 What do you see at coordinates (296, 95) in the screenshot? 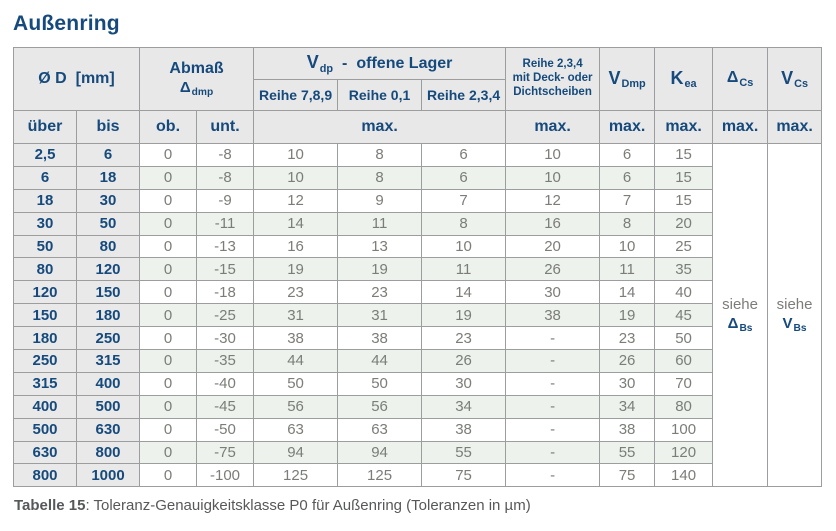
I see `col-header-reihe789: Reihe 7,8,9` at bounding box center [296, 95].